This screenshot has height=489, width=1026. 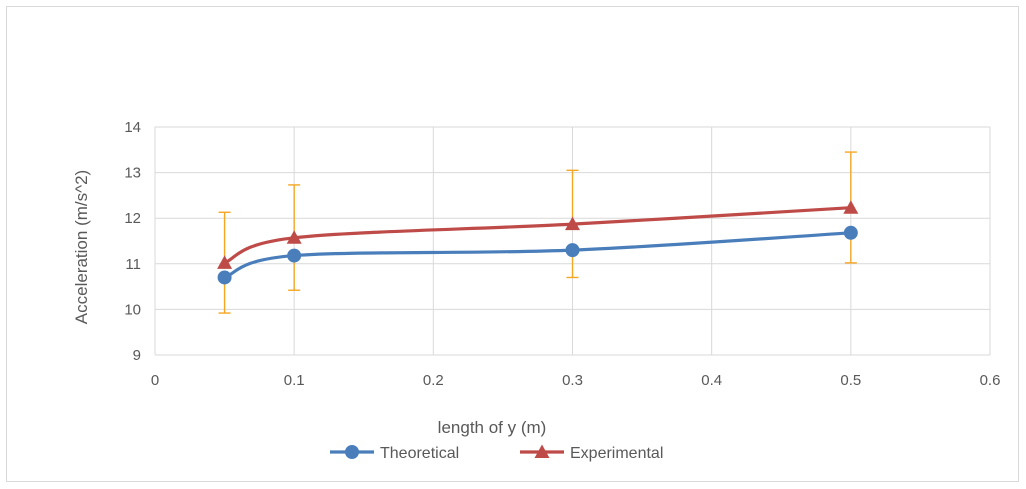 I want to click on y-tick-label: 14, so click(x=132, y=127).